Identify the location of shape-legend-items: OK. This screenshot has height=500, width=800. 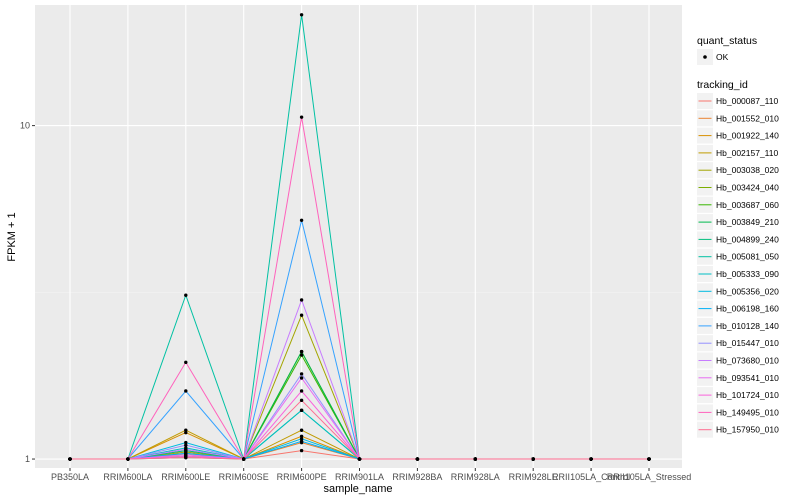
(713, 57).